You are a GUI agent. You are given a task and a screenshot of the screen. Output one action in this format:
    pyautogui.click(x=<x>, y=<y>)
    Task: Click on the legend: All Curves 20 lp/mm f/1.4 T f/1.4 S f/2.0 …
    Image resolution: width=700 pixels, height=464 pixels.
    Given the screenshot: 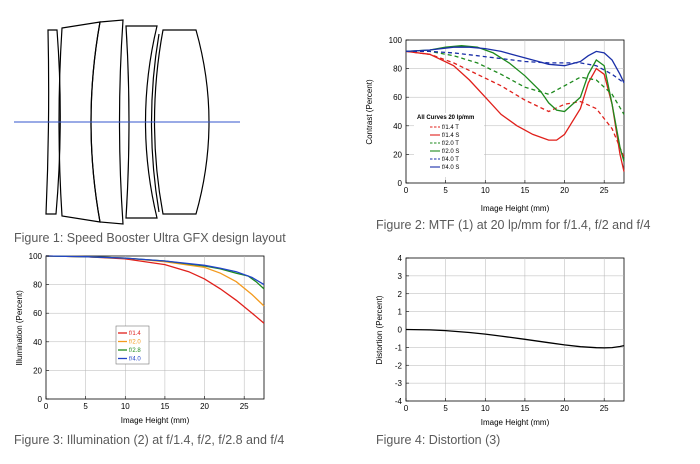 What is the action you would take?
    pyautogui.click(x=449, y=145)
    